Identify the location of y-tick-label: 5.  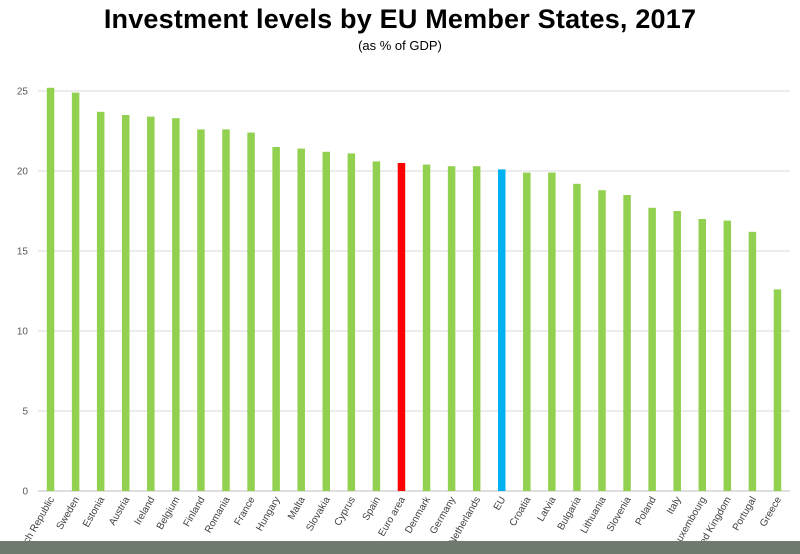
(25, 412).